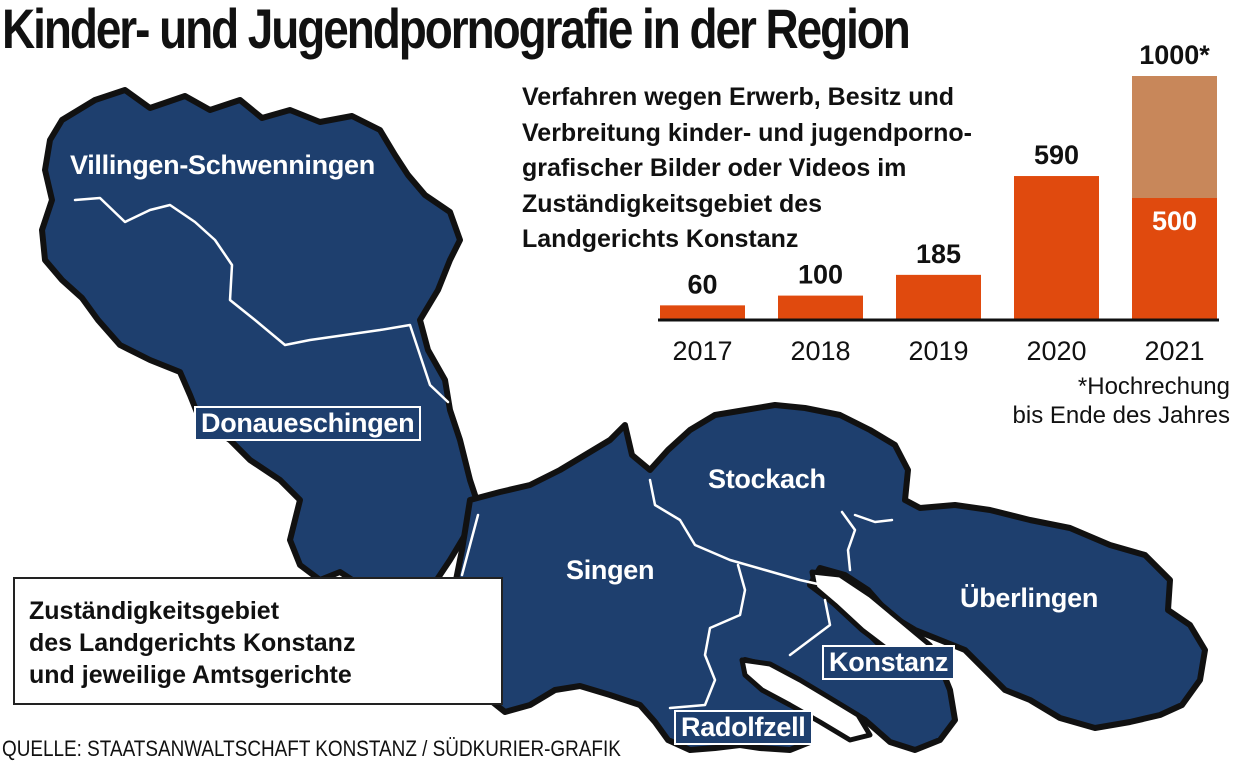 The width and height of the screenshot is (1240, 776). What do you see at coordinates (806, 700) in the screenshot?
I see `lake-untersee` at bounding box center [806, 700].